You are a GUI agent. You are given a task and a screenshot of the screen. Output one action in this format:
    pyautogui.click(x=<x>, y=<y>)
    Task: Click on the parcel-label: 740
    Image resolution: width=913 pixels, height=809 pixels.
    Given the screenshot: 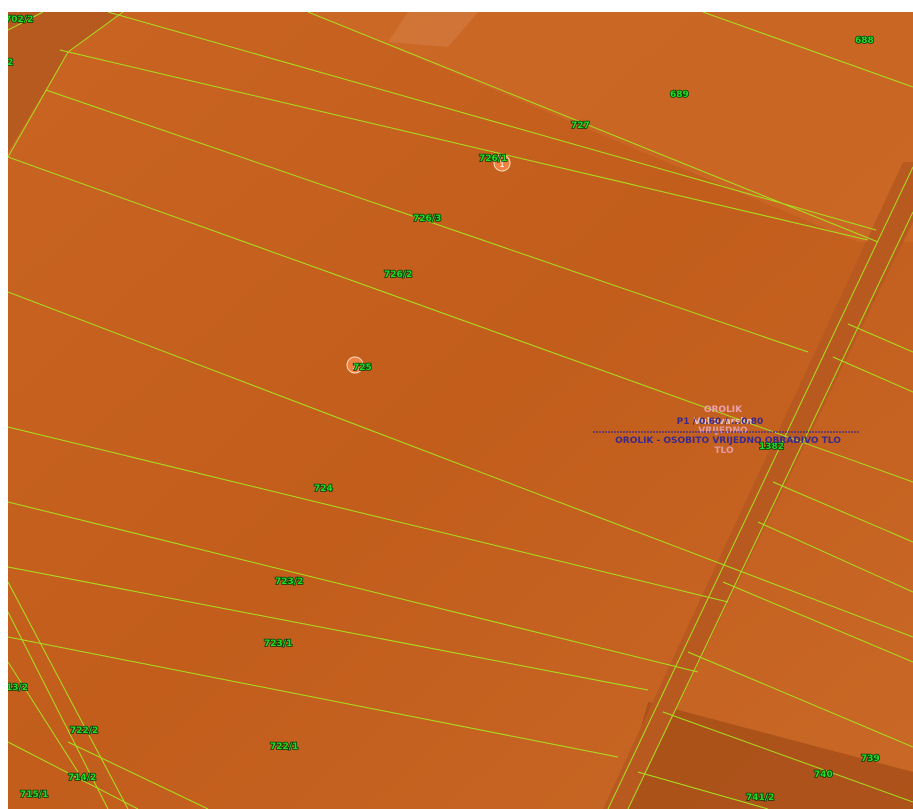 What is the action you would take?
    pyautogui.click(x=823, y=775)
    